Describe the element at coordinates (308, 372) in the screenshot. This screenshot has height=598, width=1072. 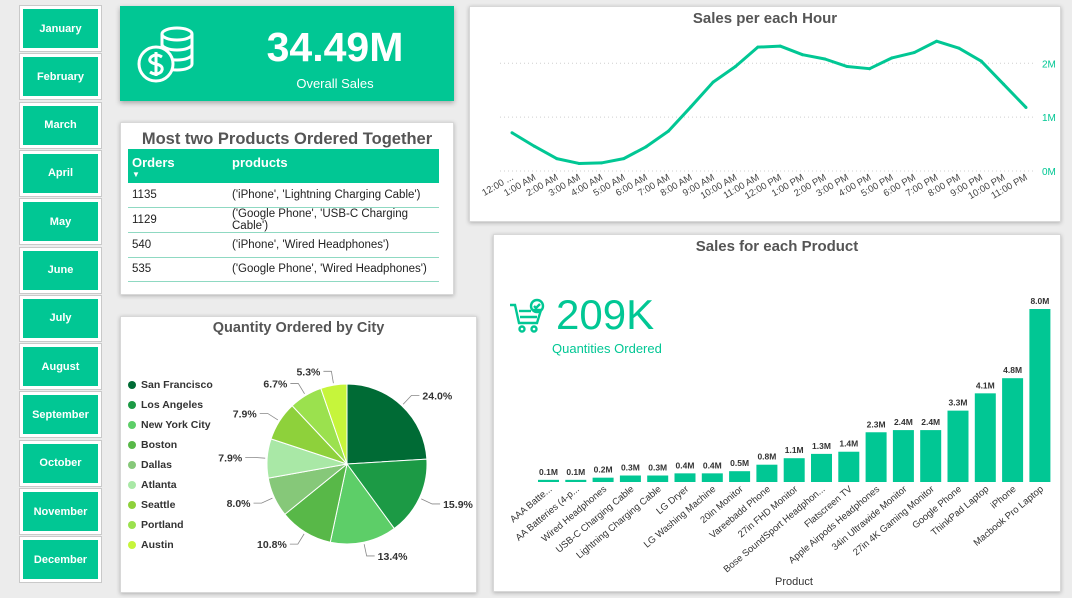
I see `pie-value-label: 5.3%` at that location.